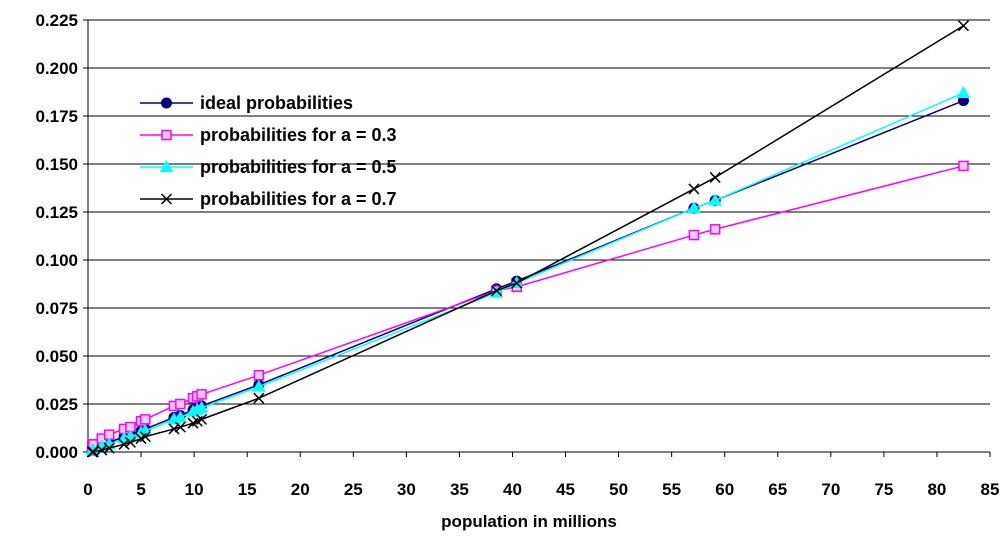  I want to click on legend-item: probabilities for a = 0.3, so click(268, 135).